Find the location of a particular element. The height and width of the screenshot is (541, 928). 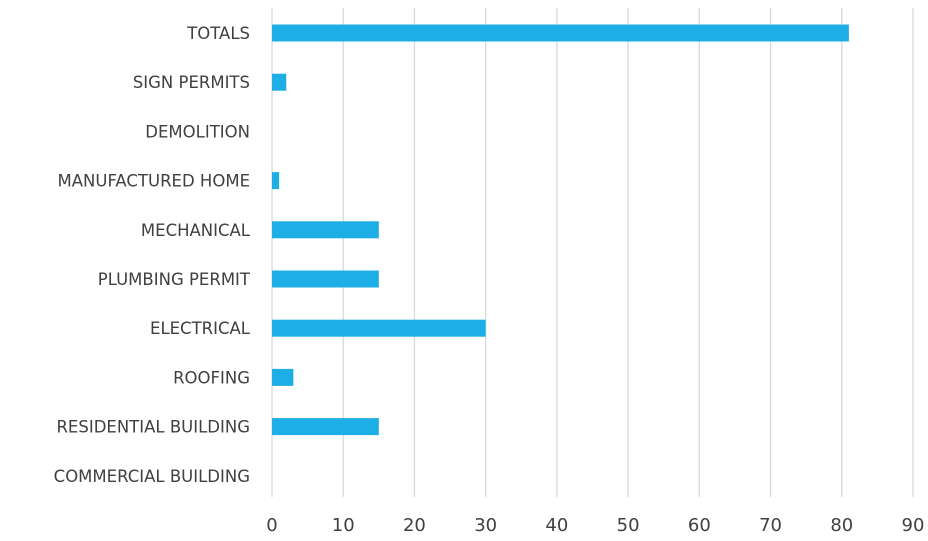

category-label: RESIDENTIAL BUILDING is located at coordinates (153, 427).